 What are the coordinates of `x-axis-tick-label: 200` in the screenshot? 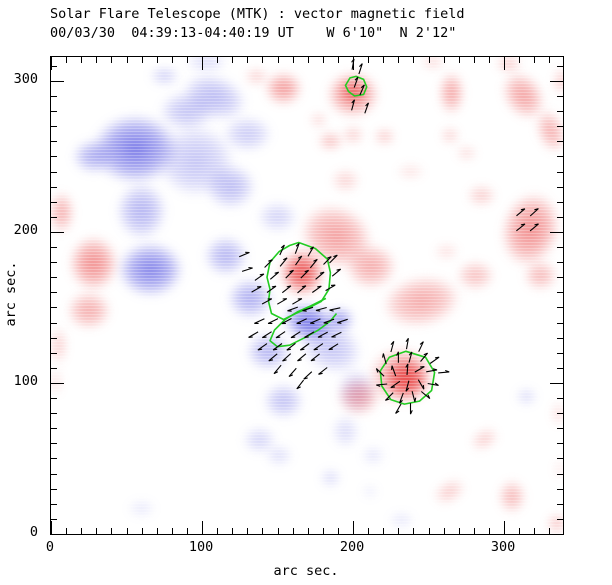 It's located at (352, 547).